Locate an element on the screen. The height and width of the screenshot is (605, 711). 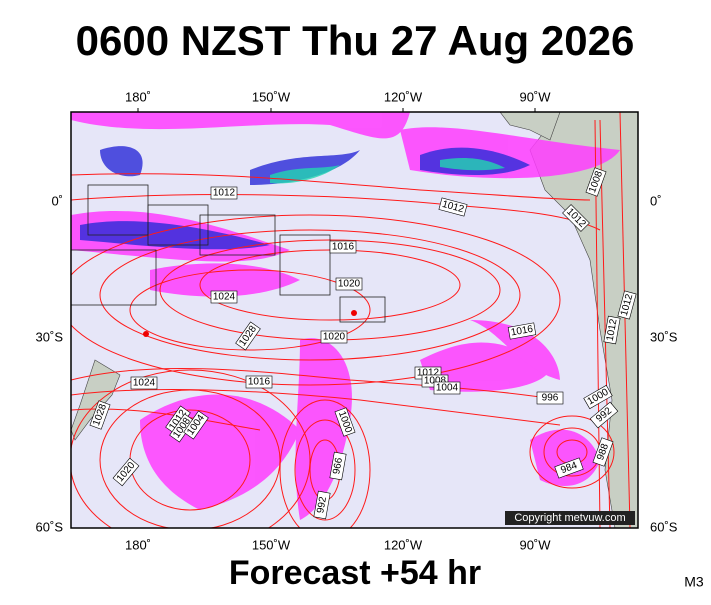
isobar-label-text: 996 is located at coordinates (550, 398).